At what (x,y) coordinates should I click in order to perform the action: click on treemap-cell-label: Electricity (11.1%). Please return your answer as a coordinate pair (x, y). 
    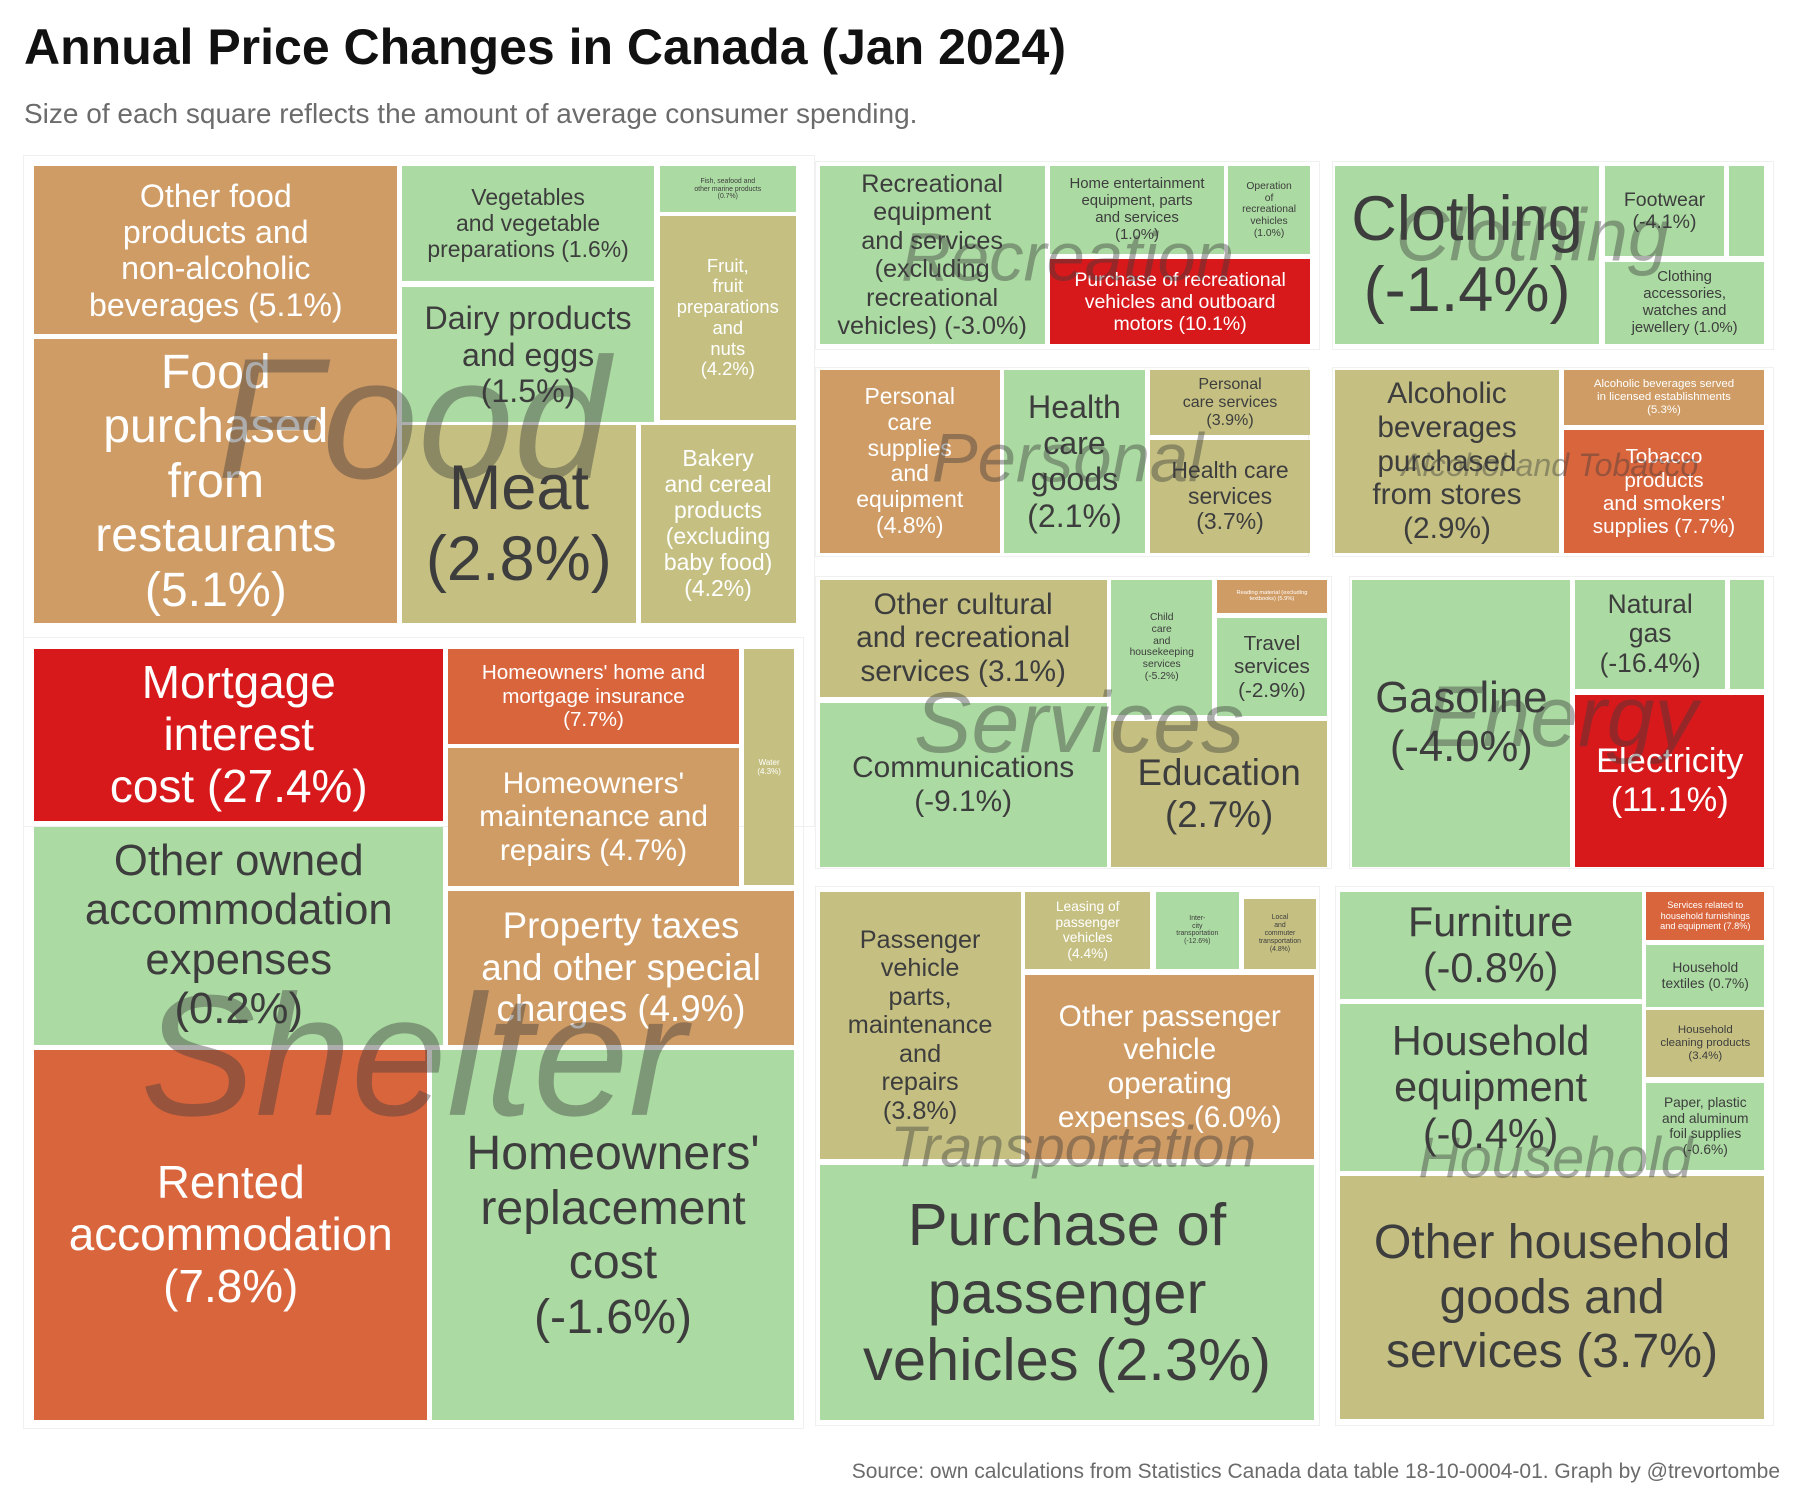
    Looking at the image, I should click on (1670, 780).